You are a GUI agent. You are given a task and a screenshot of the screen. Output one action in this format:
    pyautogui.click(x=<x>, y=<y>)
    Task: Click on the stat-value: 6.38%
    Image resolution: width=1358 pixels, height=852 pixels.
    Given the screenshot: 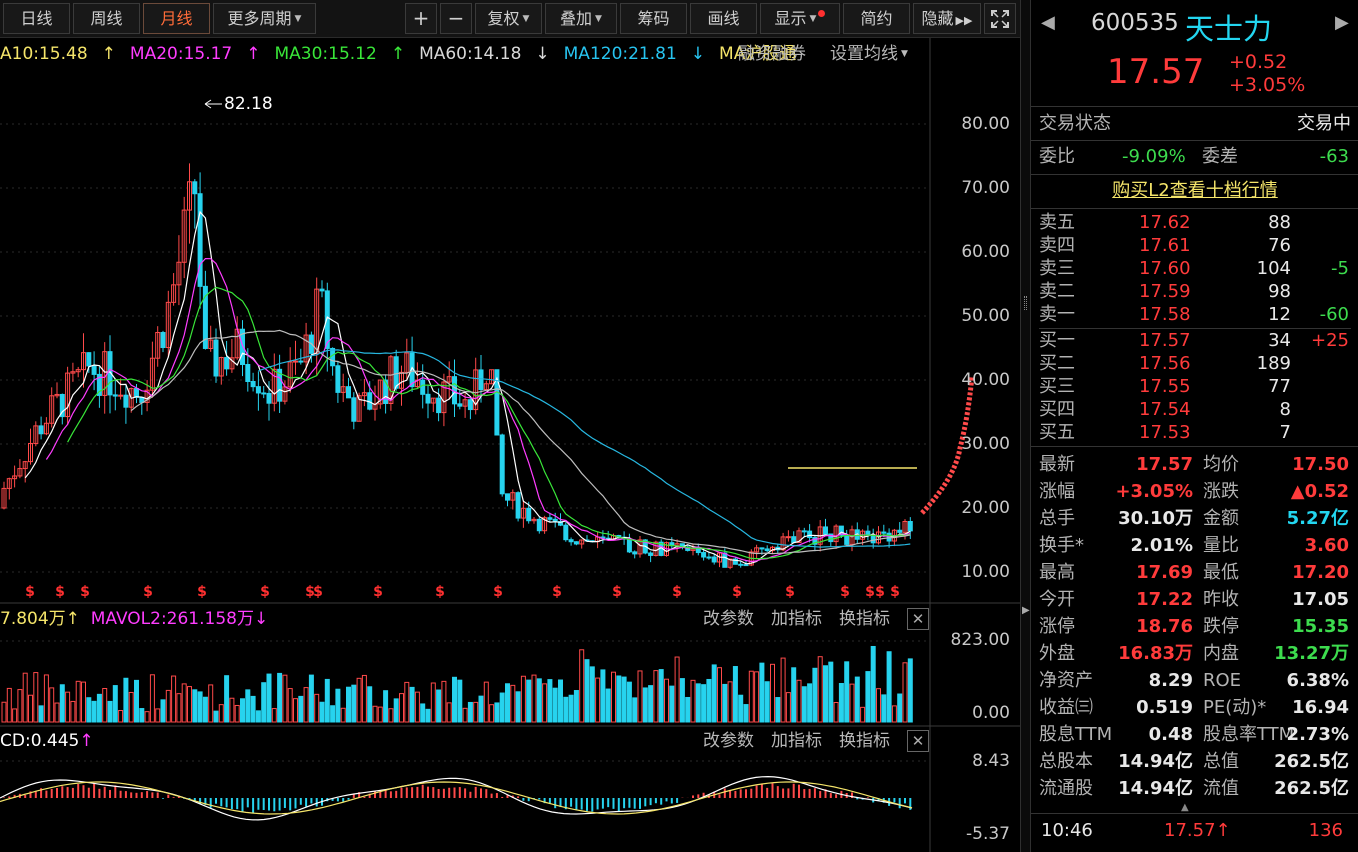 What is the action you would take?
    pyautogui.click(x=1317, y=680)
    